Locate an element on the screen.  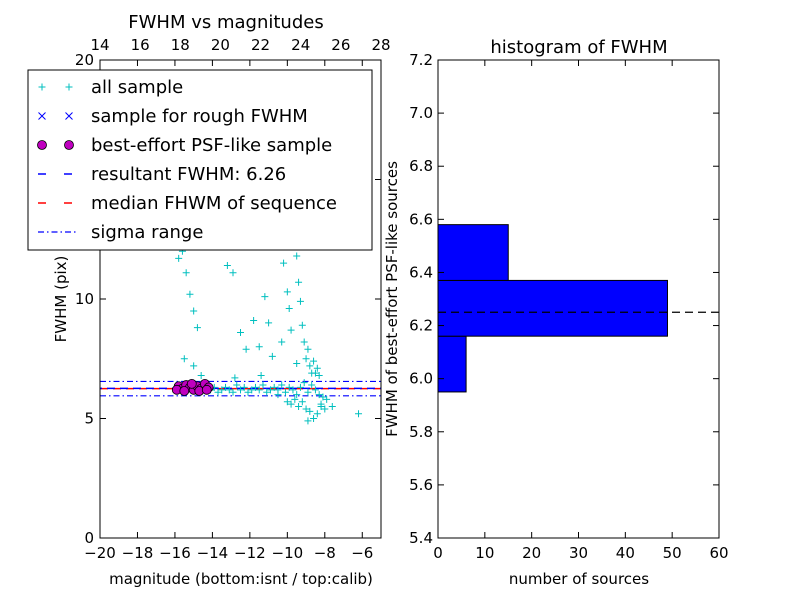
legend-marker-circle is located at coordinates (69, 145).